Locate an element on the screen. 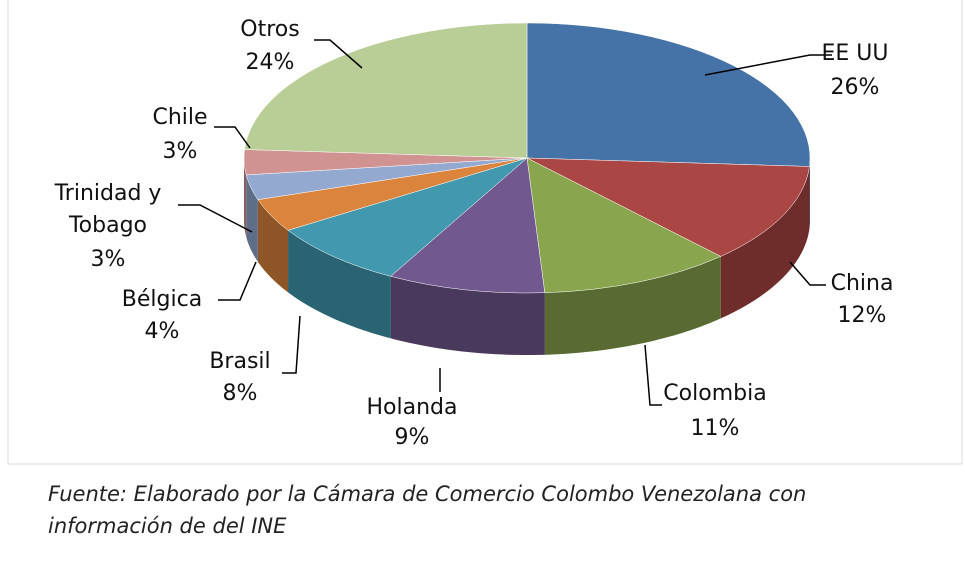  slice-label: Bélgica is located at coordinates (162, 299).